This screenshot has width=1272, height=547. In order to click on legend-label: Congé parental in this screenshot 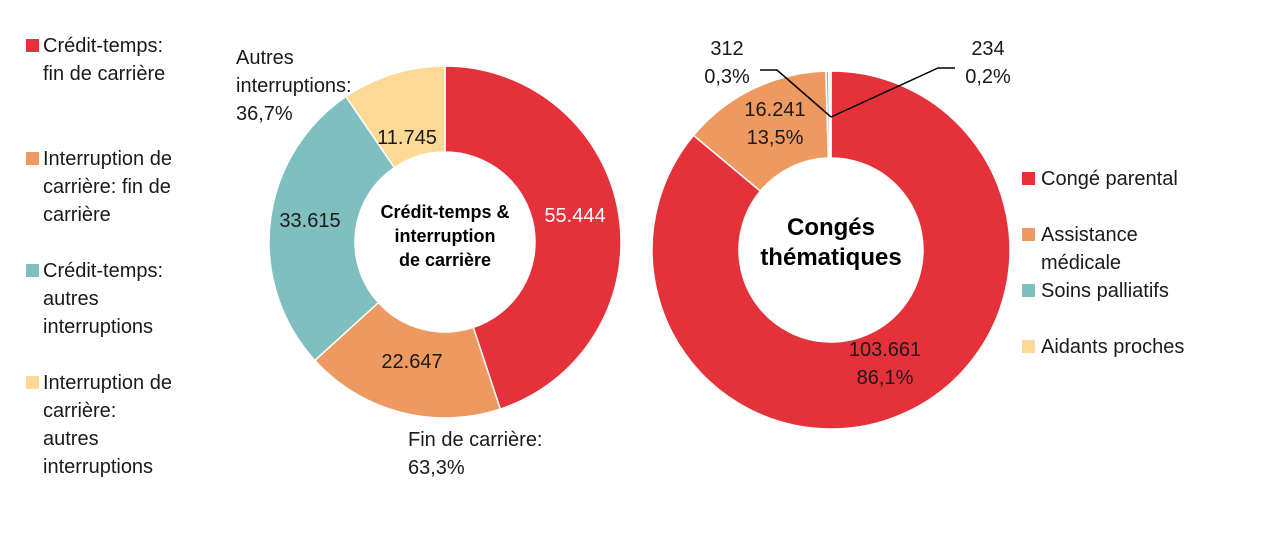, I will do `click(1109, 179)`.